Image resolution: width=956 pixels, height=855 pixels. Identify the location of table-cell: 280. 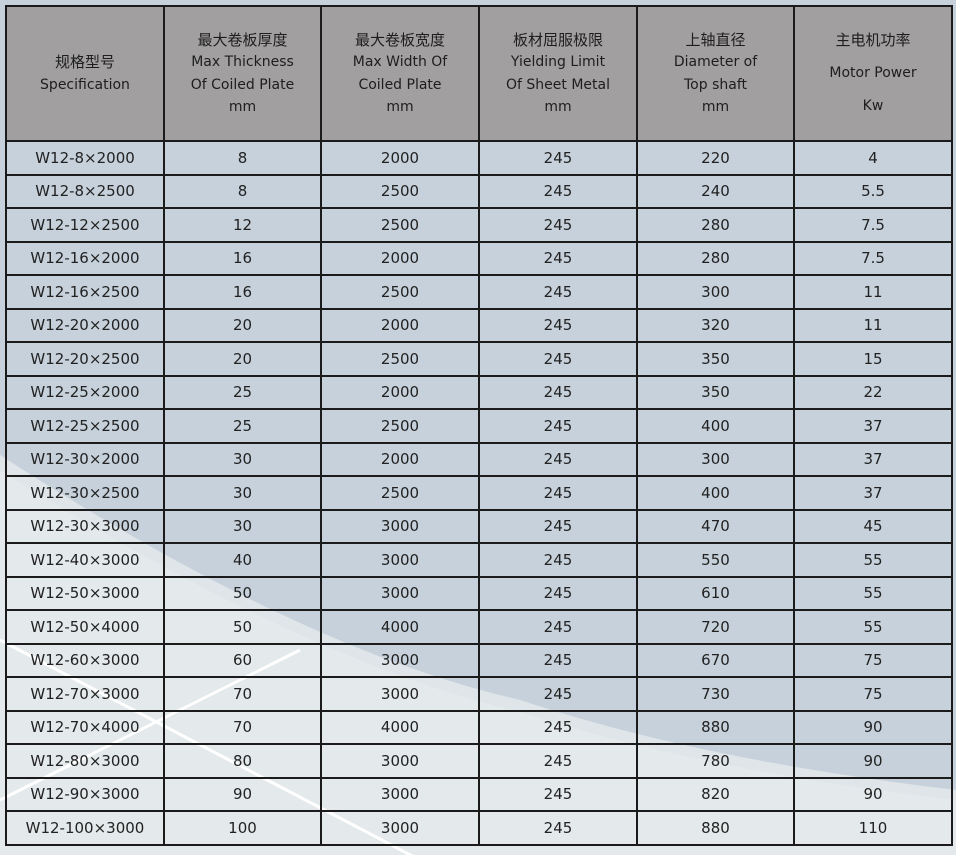
(715, 225).